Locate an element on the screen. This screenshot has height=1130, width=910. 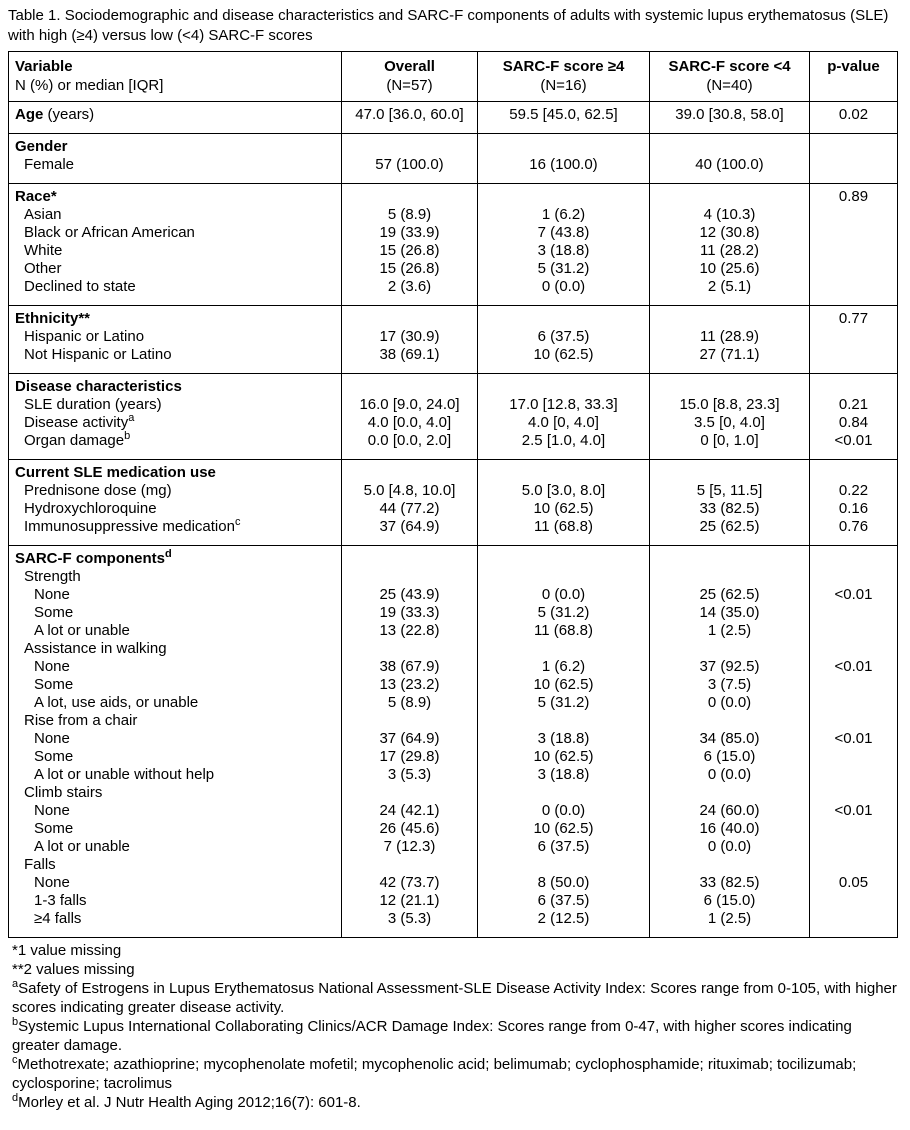
value-cell: 11 (28.9) is located at coordinates (729, 337).